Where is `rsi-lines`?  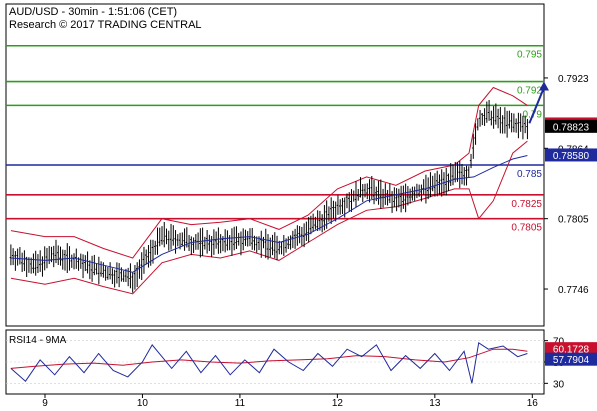 rsi-lines is located at coordinates (275, 362).